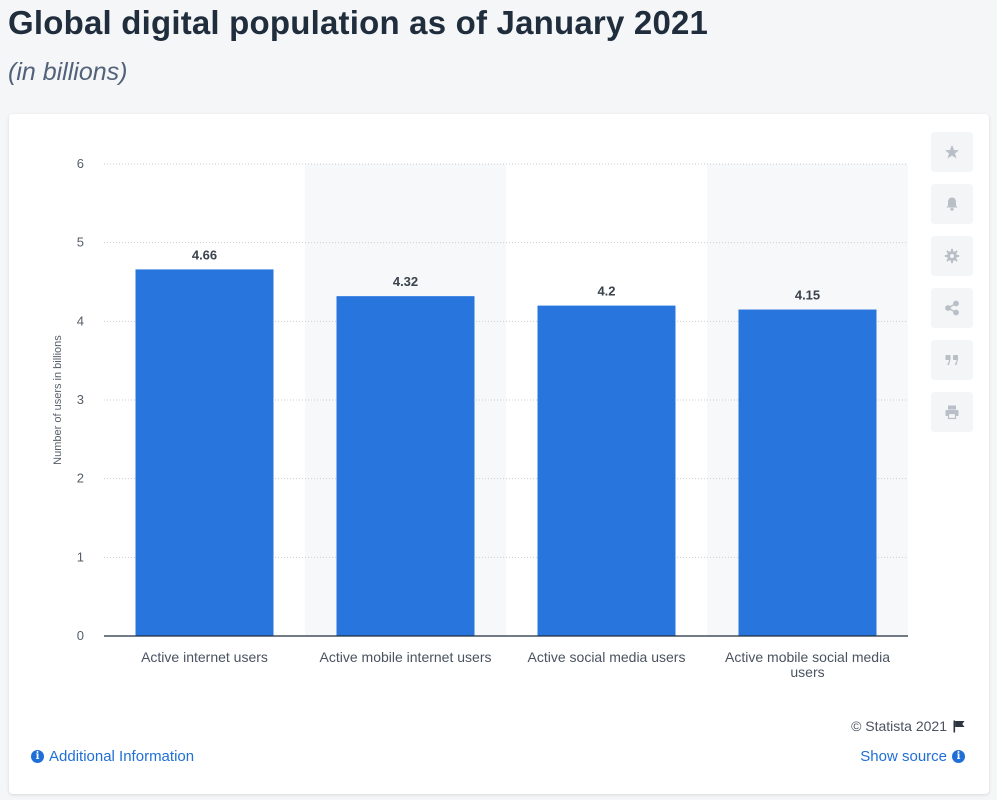 This screenshot has height=800, width=997. Describe the element at coordinates (122, 756) in the screenshot. I see `additional-info-label: Additional Information` at that location.